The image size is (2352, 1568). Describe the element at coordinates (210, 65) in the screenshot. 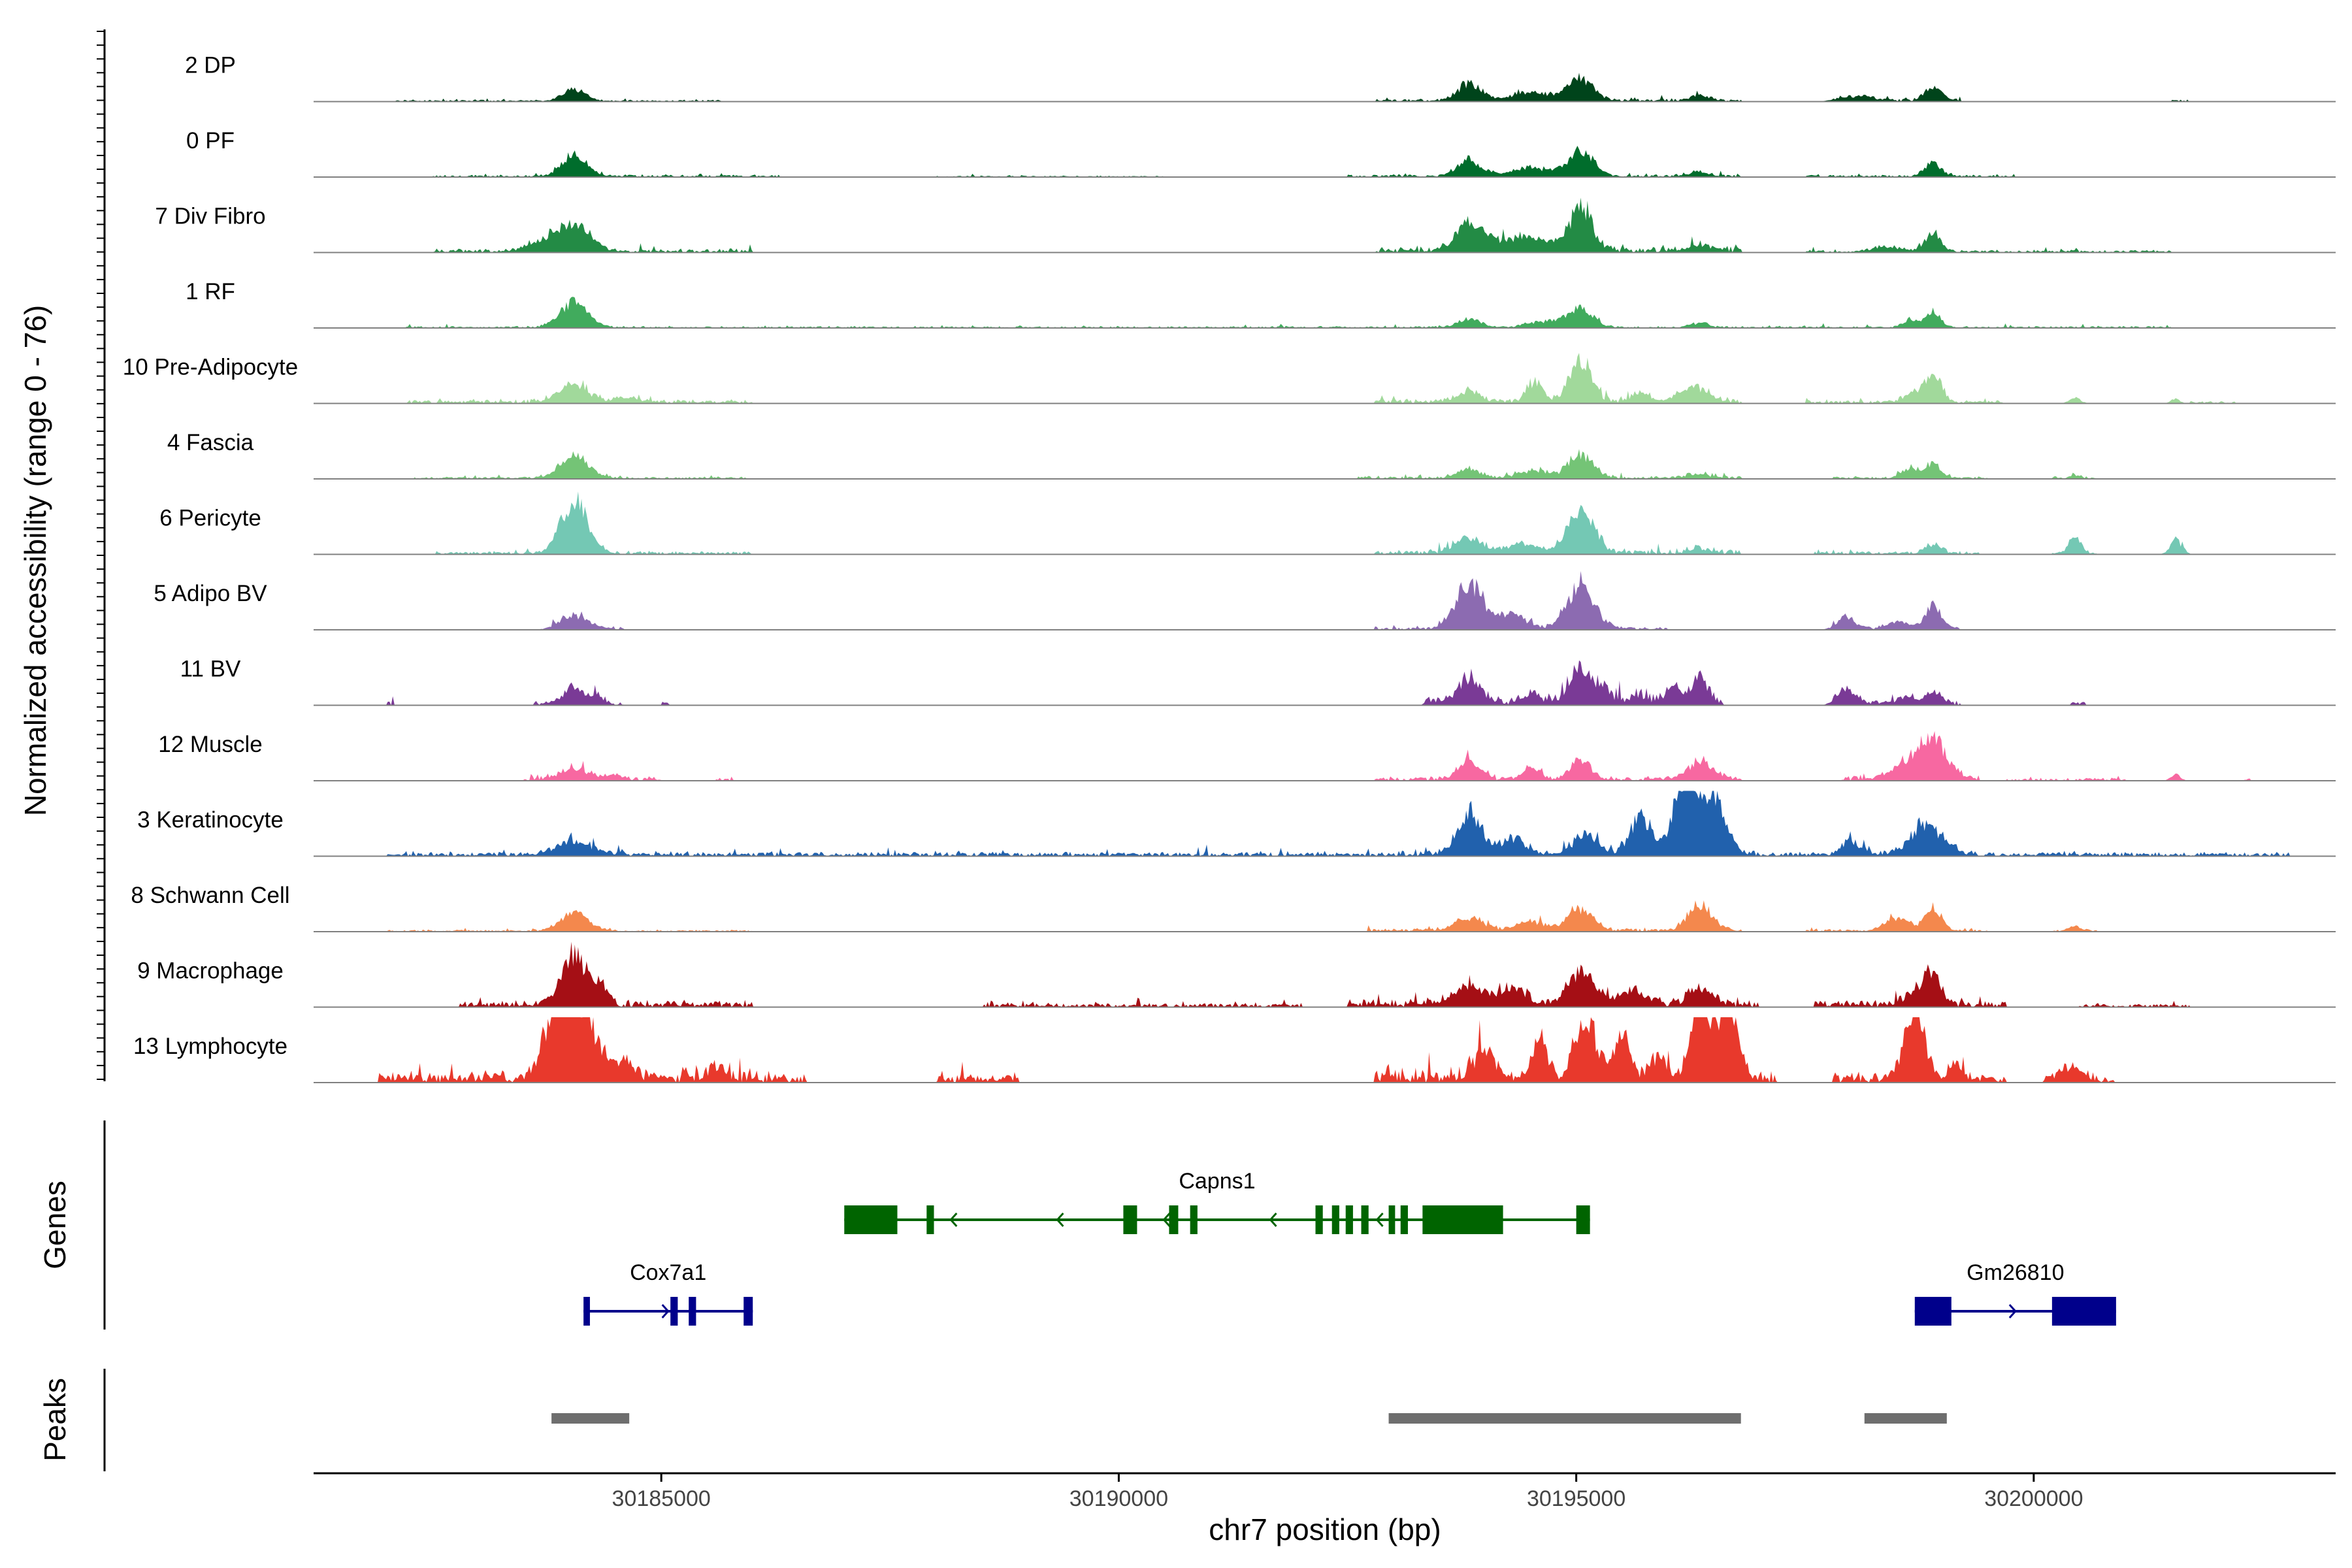

I see `track-label: 2 DP` at that location.